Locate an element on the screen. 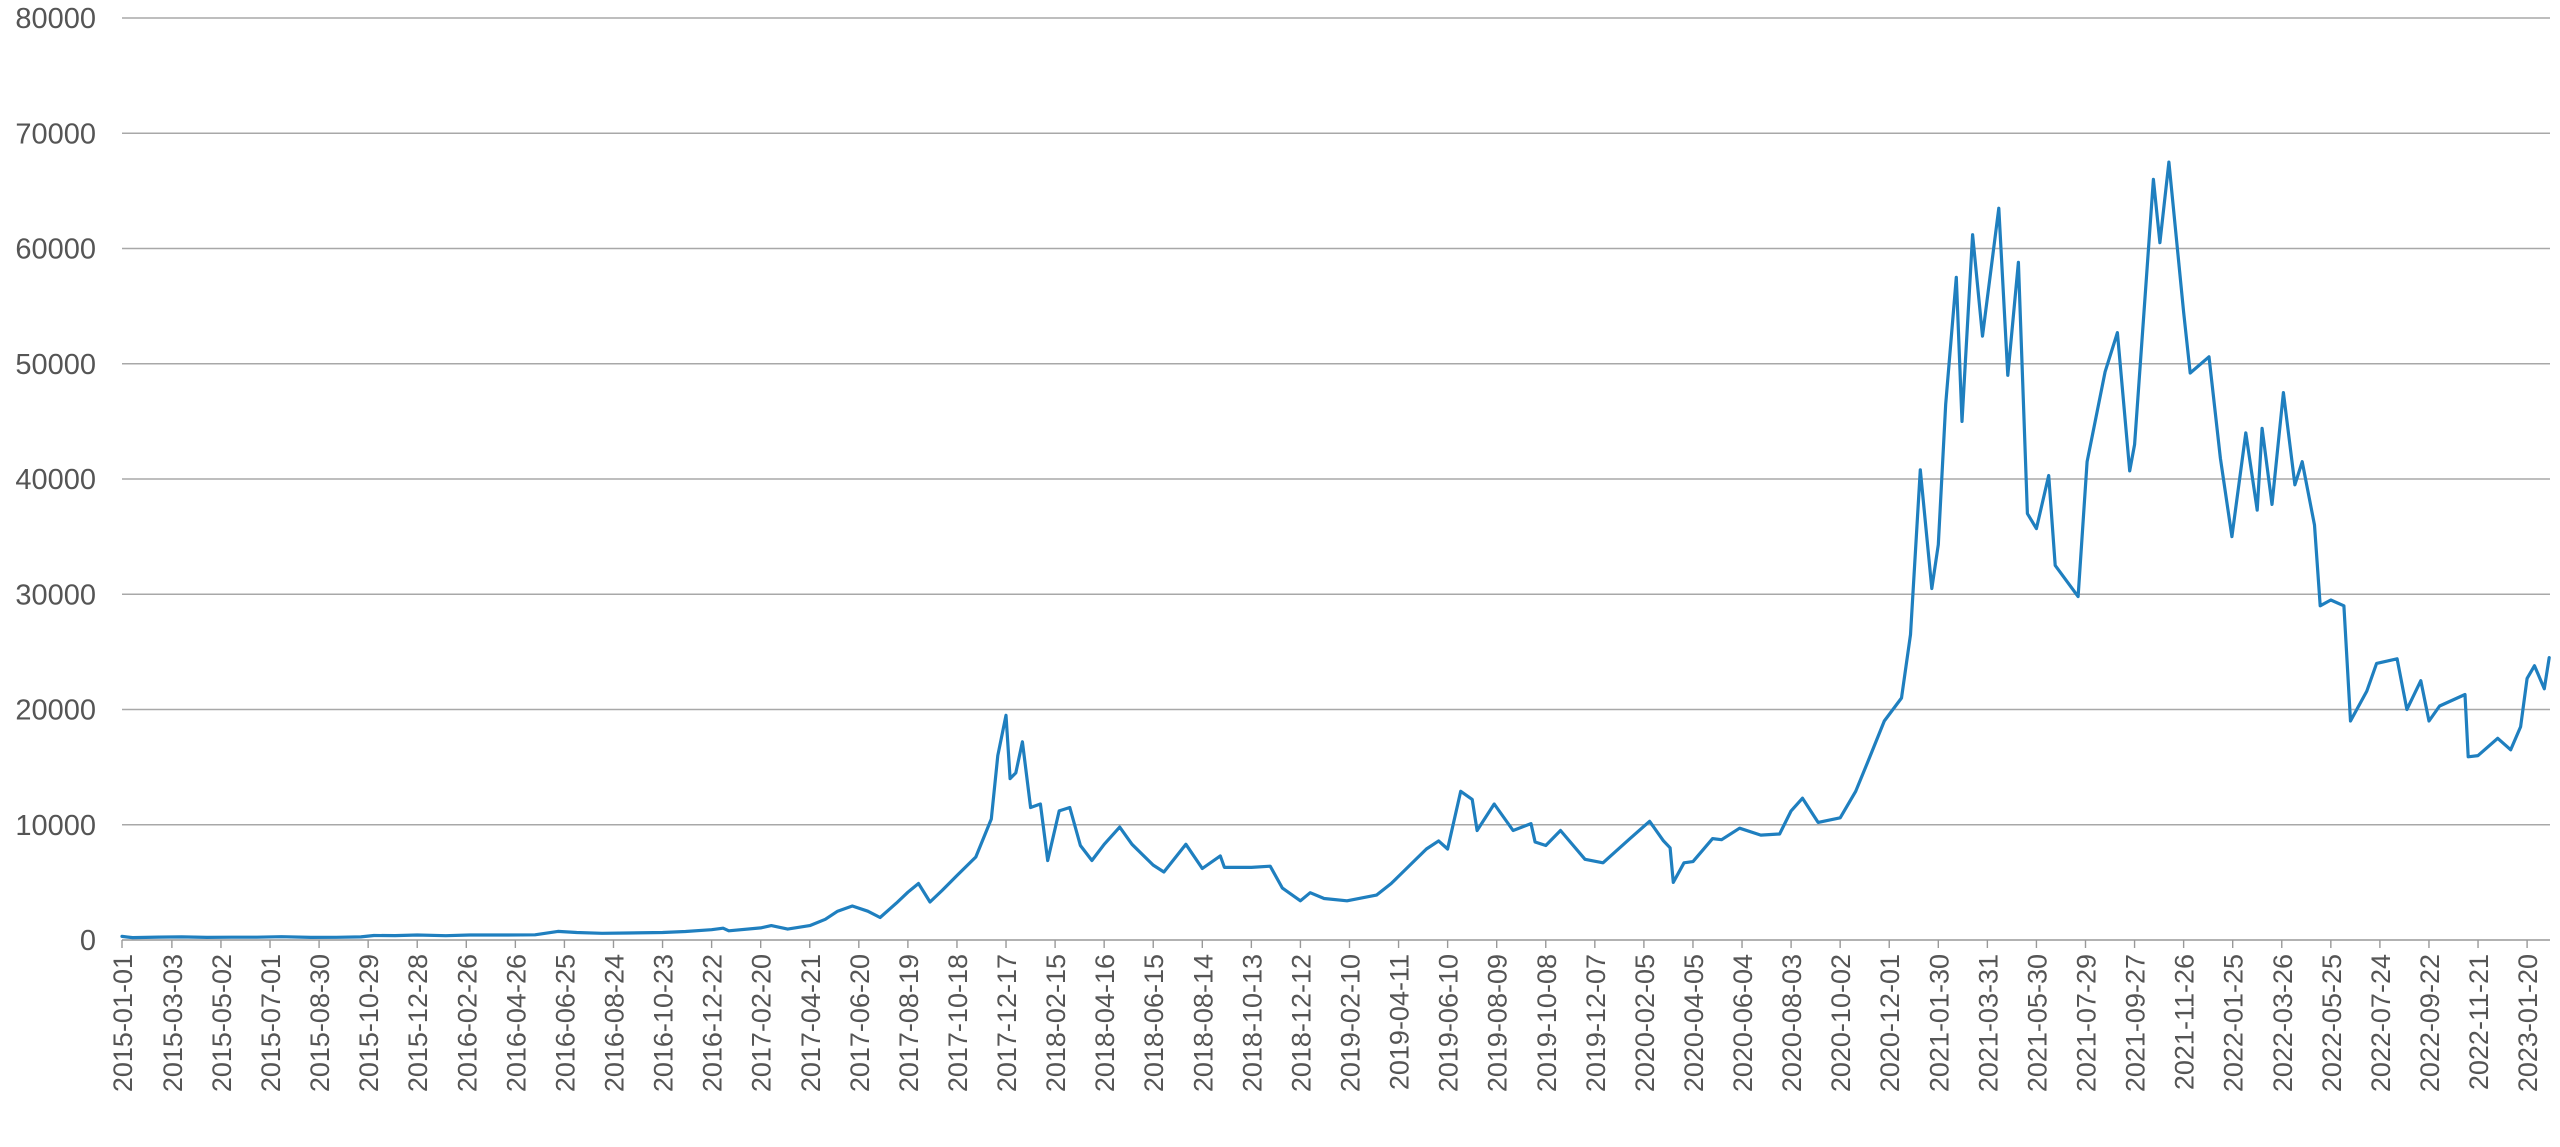  x-tick-label: 2016-06-25 is located at coordinates (565, 1023).